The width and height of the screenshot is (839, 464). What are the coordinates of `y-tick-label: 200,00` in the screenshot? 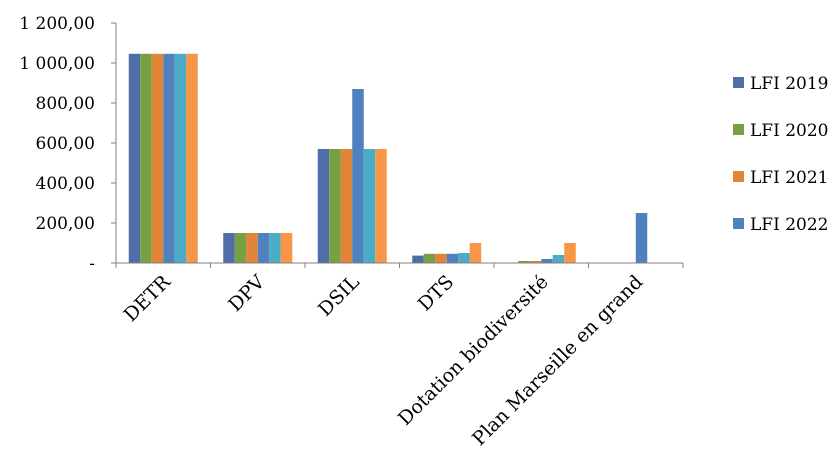 It's located at (65, 224).